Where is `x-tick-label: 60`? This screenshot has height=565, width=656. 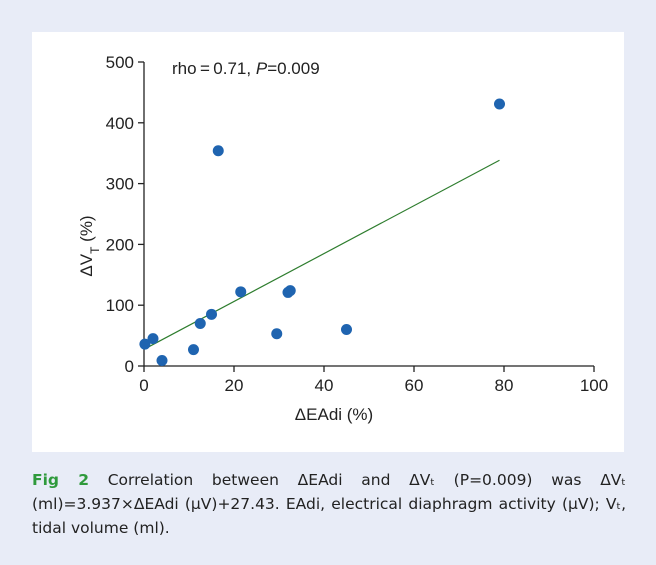
x-tick-label: 60 is located at coordinates (414, 385).